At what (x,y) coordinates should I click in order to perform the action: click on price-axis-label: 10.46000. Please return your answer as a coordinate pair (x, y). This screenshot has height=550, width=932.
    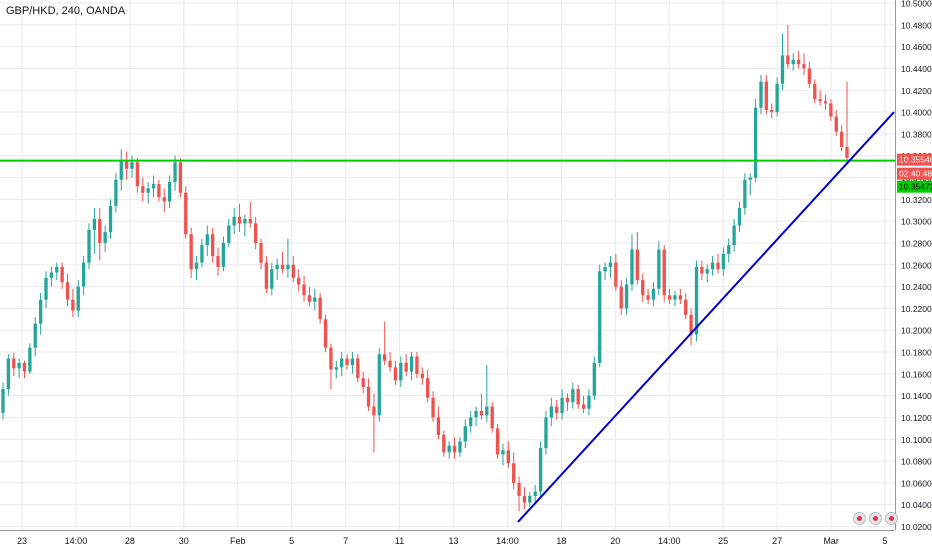
    Looking at the image, I should click on (916, 47).